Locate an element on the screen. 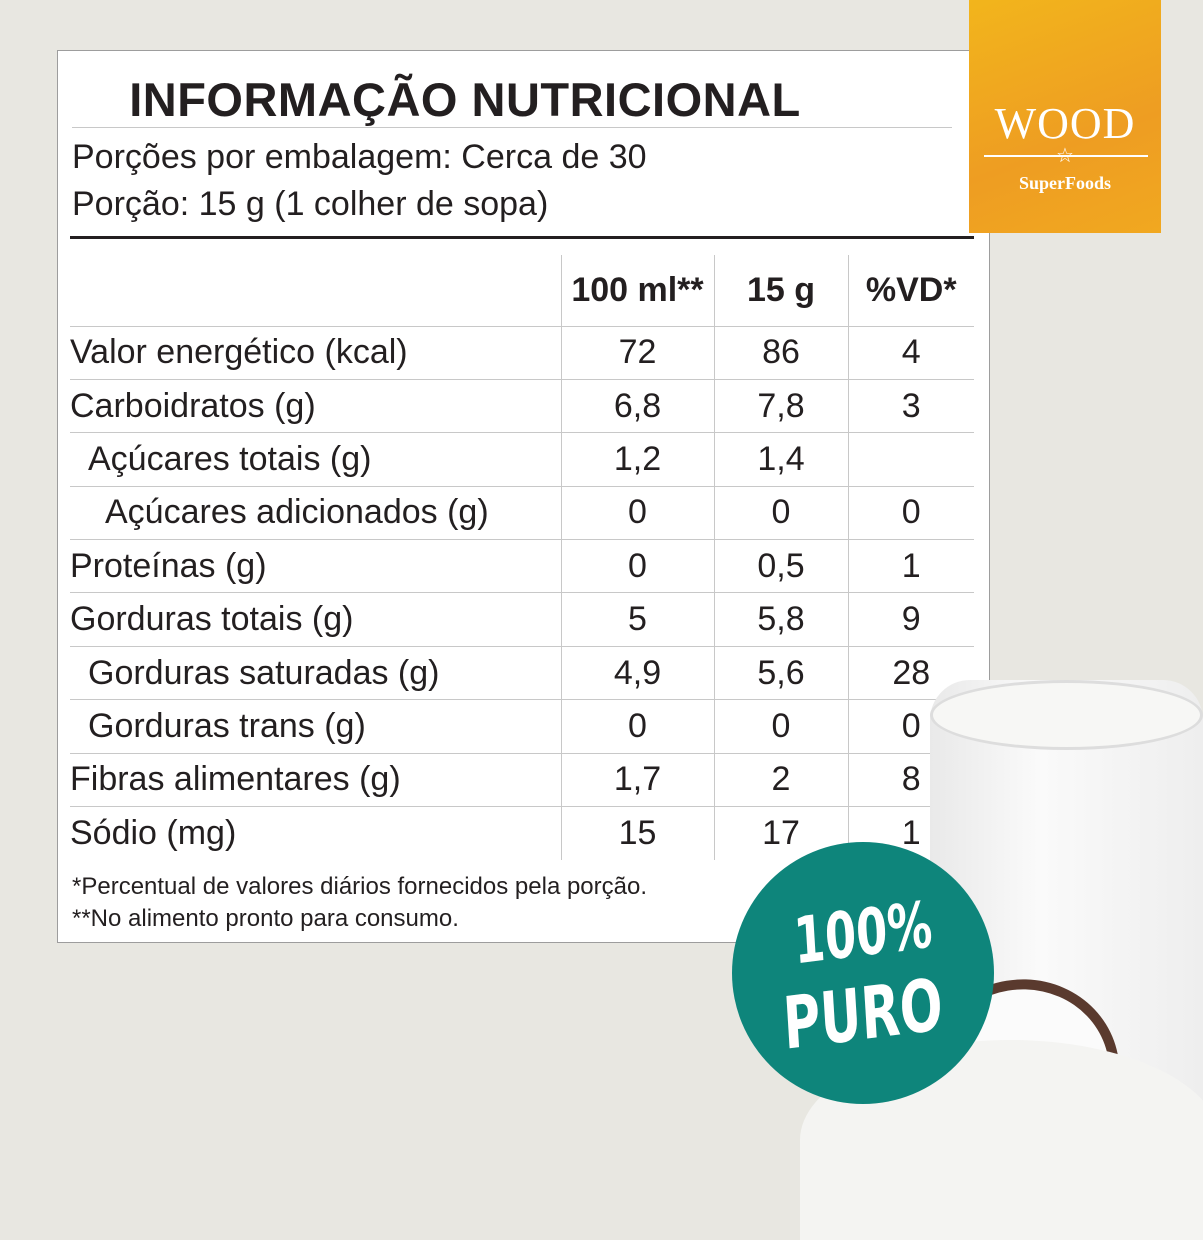  divider is located at coordinates (512, 127).